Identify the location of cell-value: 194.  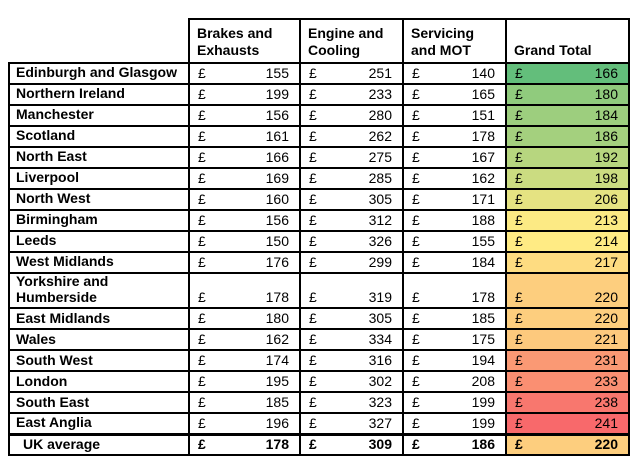
(483, 360).